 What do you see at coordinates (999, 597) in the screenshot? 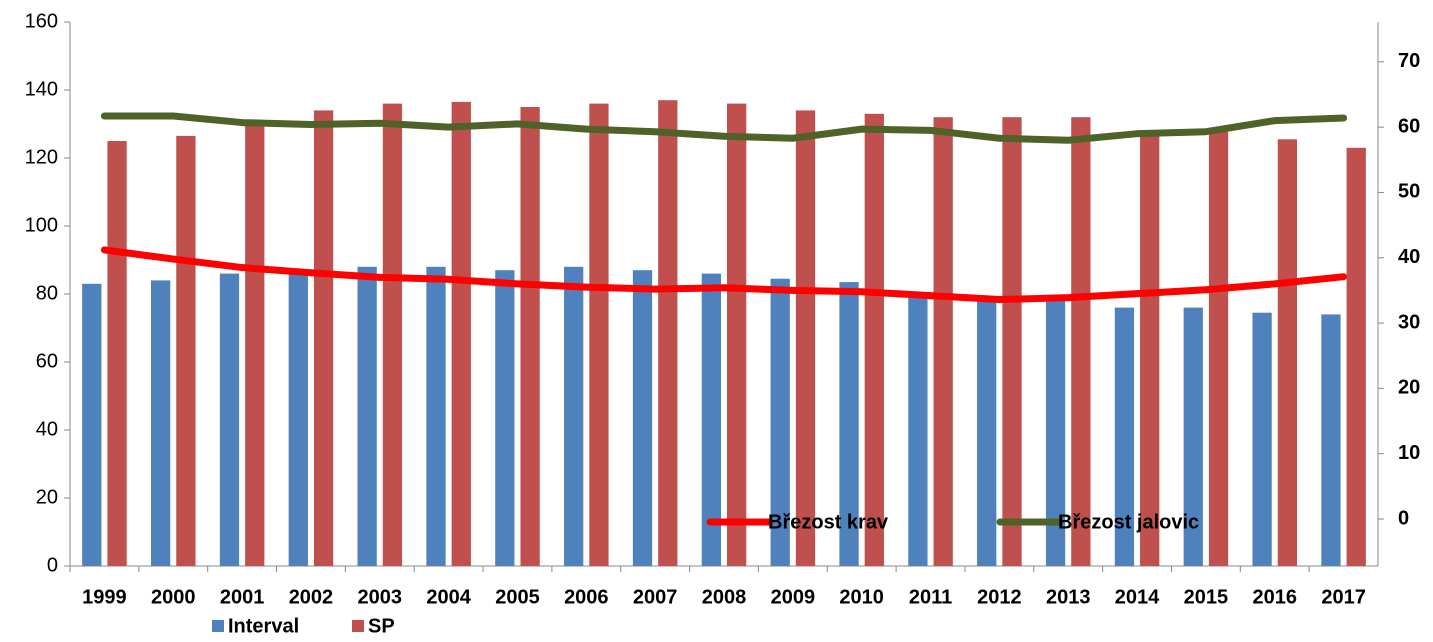
I see `x-tick-label: 2012` at bounding box center [999, 597].